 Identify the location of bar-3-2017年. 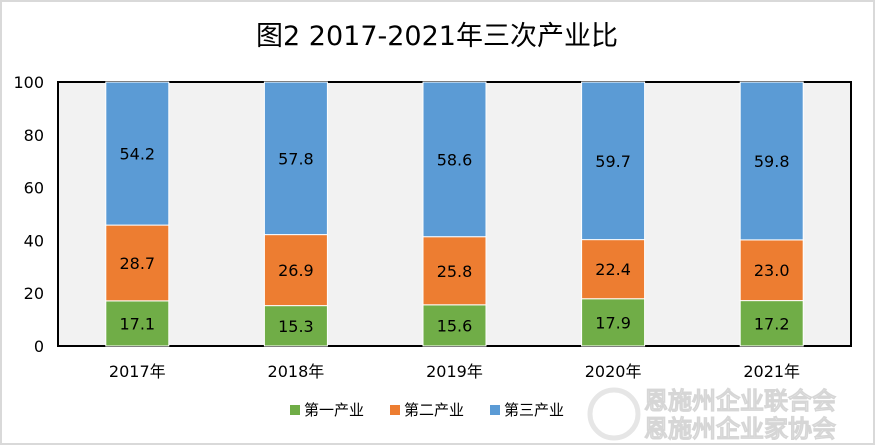
(137, 153).